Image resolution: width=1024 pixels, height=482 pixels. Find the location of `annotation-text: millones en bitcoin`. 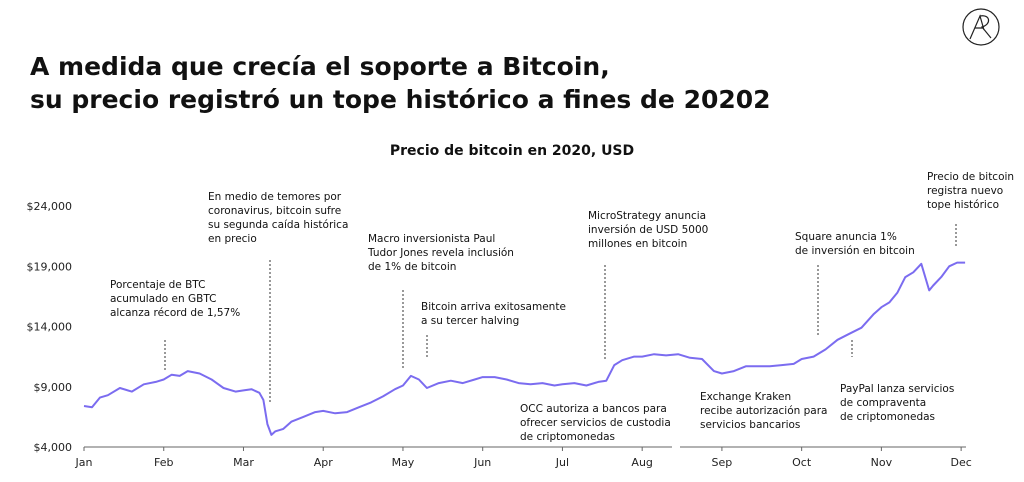

annotation-text: millones en bitcoin is located at coordinates (637, 244).